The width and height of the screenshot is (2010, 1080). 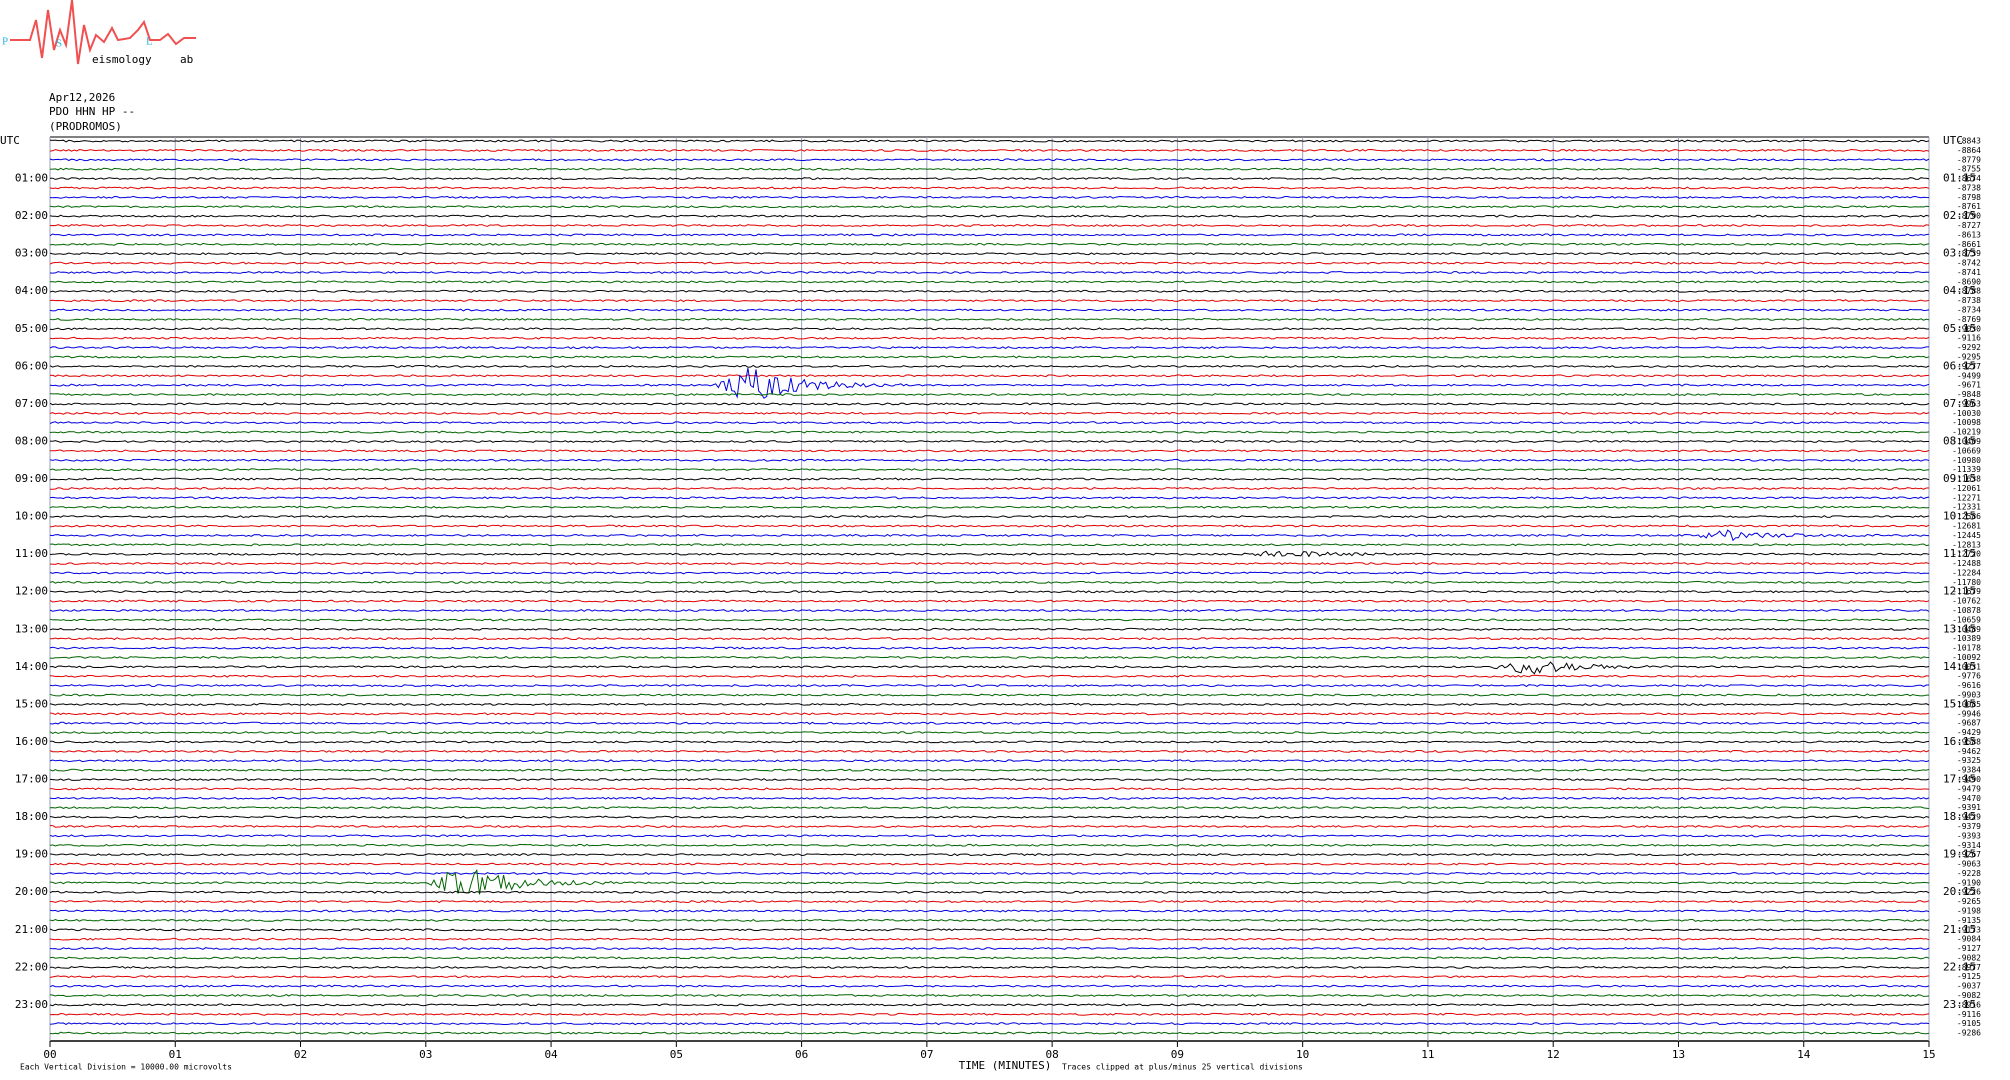 I want to click on trace-offset-label: -9265, so click(x=1969, y=901).